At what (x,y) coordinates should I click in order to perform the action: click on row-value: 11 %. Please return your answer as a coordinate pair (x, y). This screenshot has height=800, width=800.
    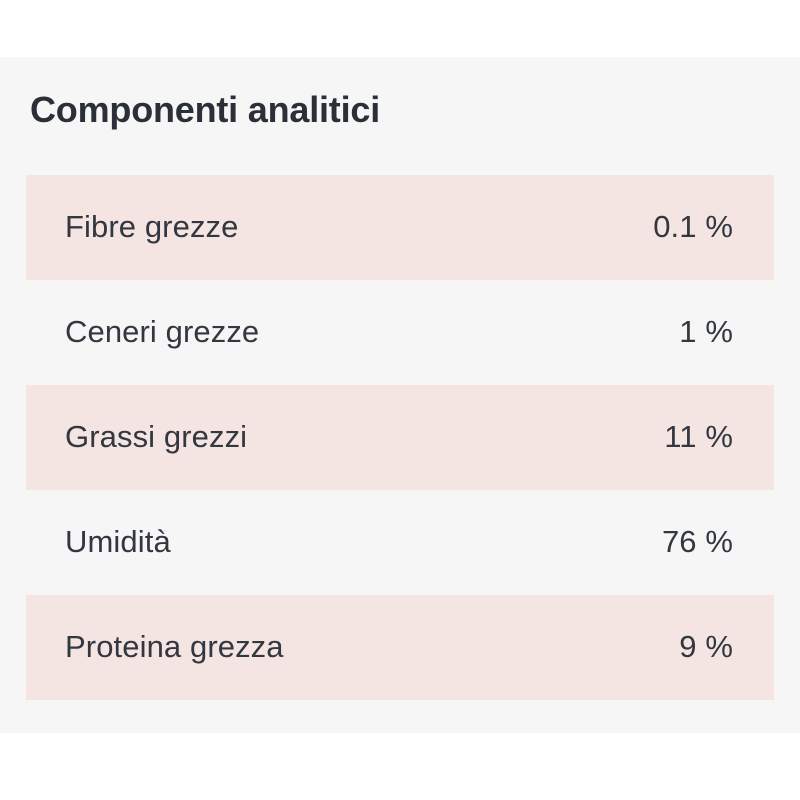
    Looking at the image, I should click on (698, 437).